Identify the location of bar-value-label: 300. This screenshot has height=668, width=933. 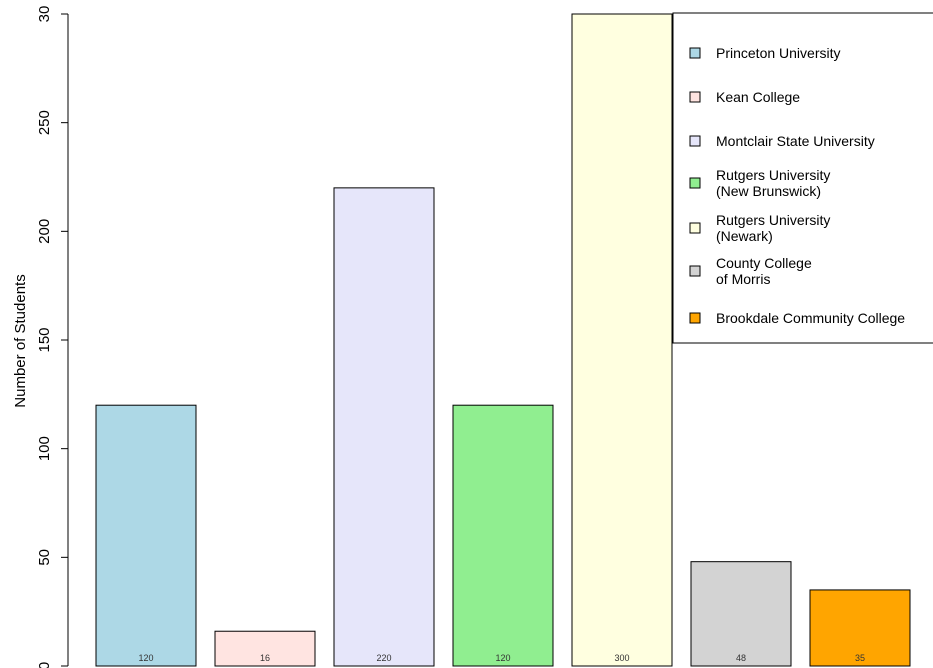
(621, 658).